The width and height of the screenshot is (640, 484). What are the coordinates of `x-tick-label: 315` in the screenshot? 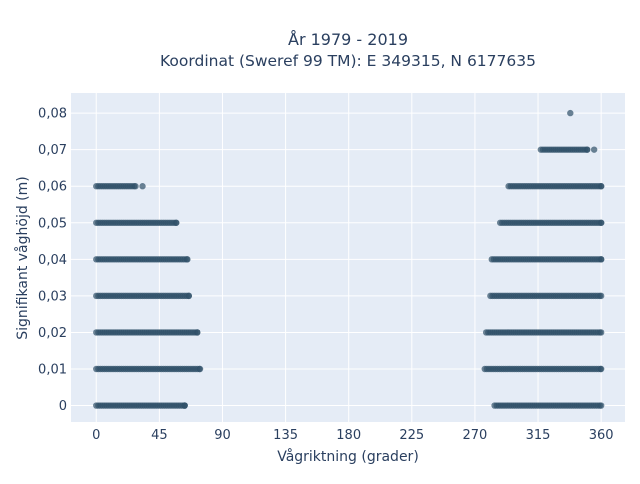 It's located at (538, 435).